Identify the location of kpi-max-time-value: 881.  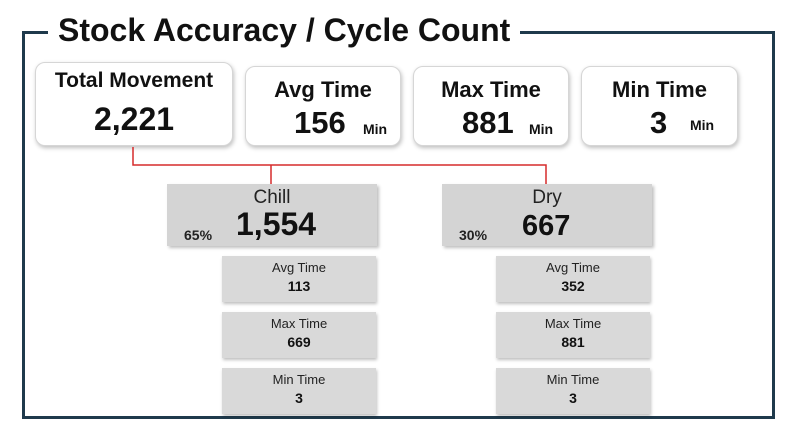
(488, 122).